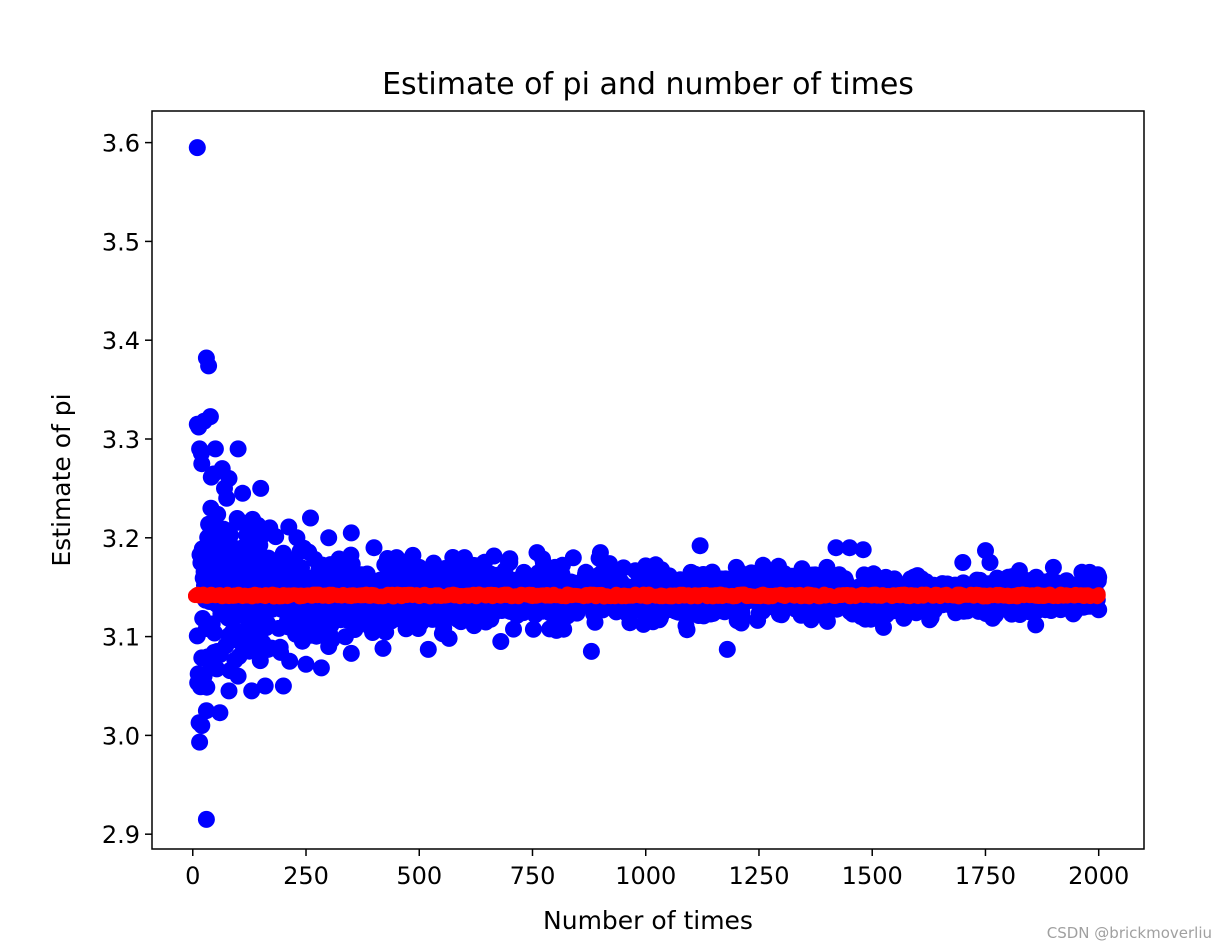  I want to click on chart-title: Estimate of pi and number of times, so click(648, 84).